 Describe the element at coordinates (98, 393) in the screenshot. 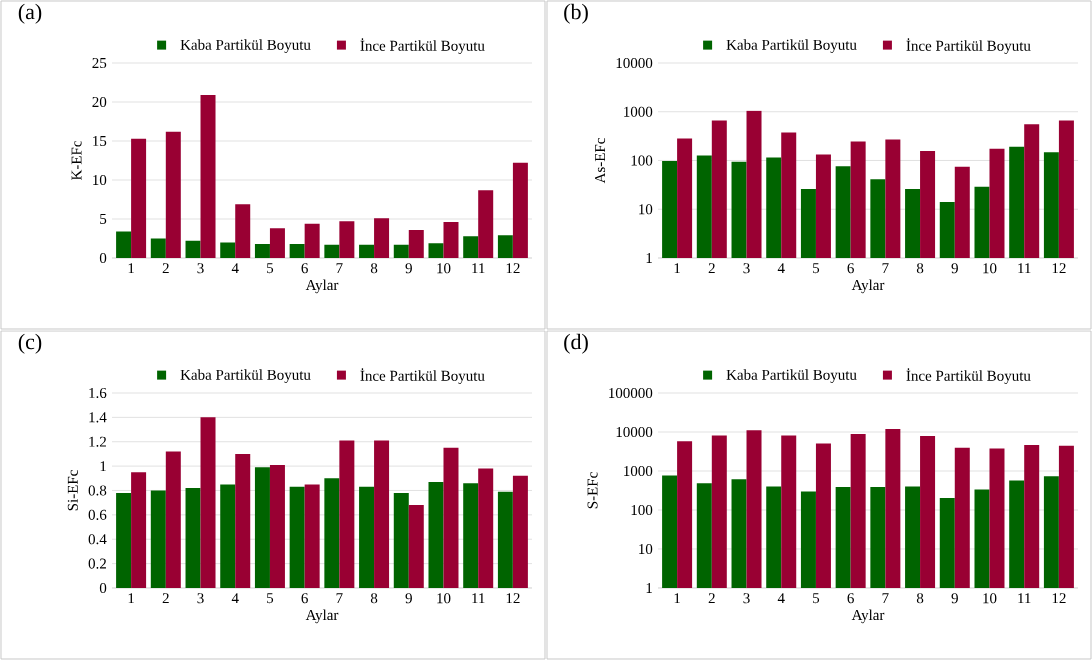

I see `y-tick-label: 1.6` at that location.